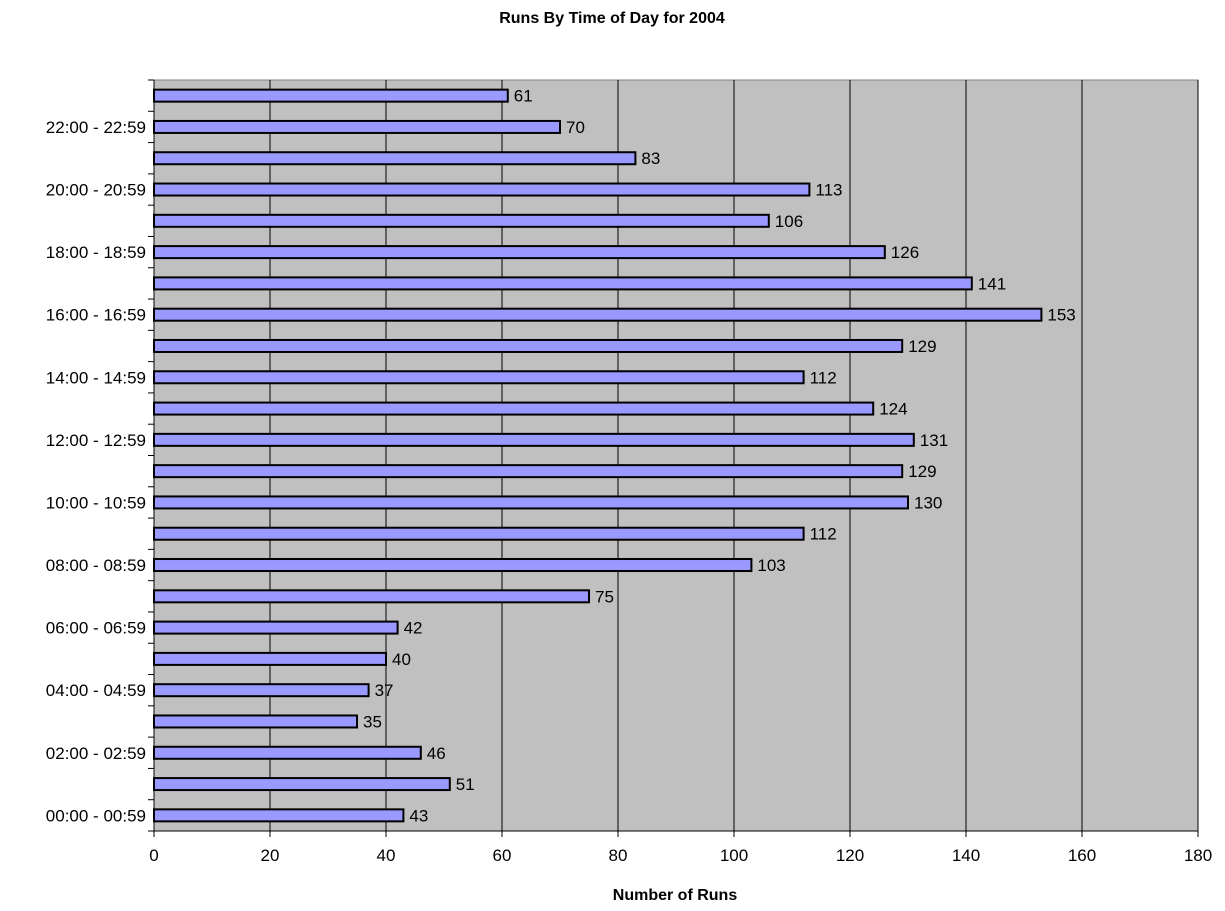  Describe the element at coordinates (96, 252) in the screenshot. I see `y-tick-label: 18:00 - 18:59` at that location.